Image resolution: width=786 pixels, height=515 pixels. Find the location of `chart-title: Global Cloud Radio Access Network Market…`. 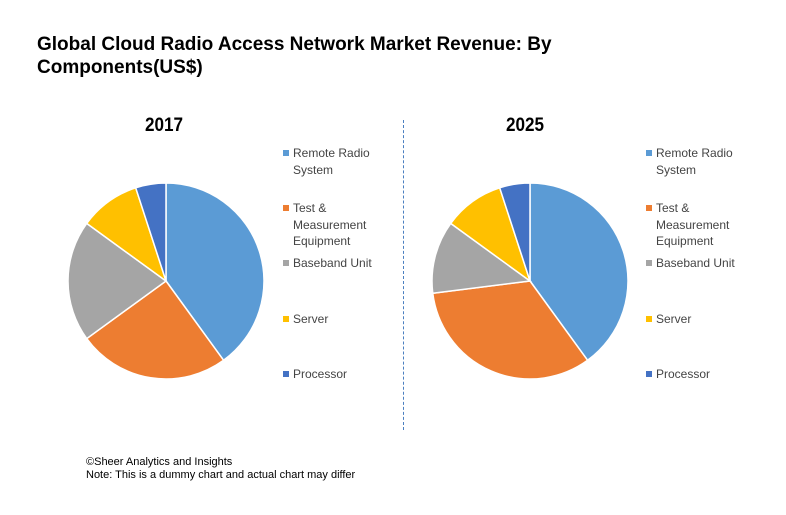

chart-title: Global Cloud Radio Access Network Market… is located at coordinates (294, 56).